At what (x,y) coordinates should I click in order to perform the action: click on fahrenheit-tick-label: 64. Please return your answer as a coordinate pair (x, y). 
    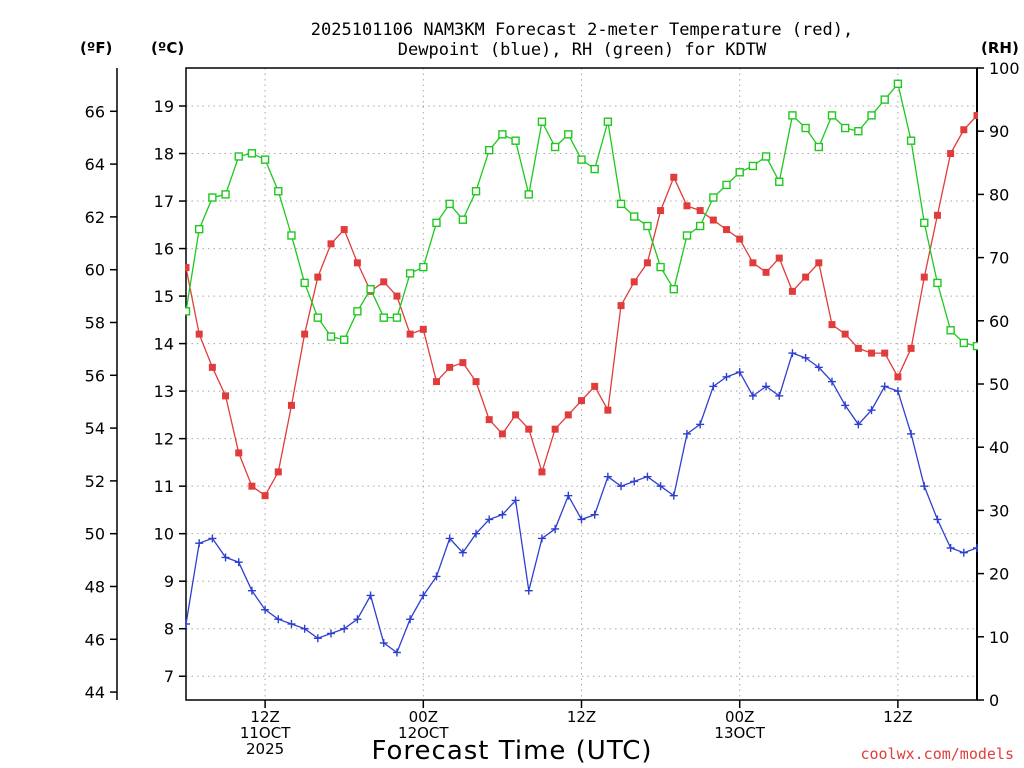
    Looking at the image, I should click on (95, 164).